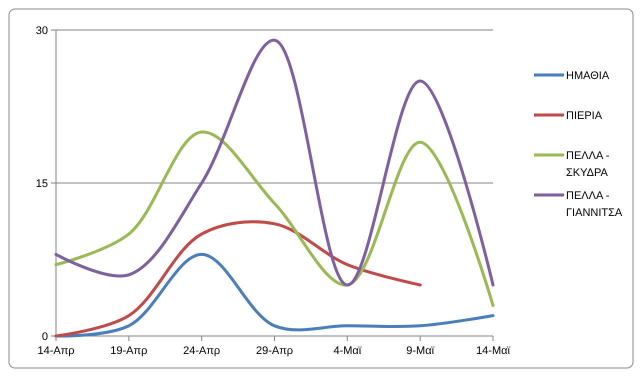  I want to click on x-tick-label: 19-Απρ, so click(129, 351).